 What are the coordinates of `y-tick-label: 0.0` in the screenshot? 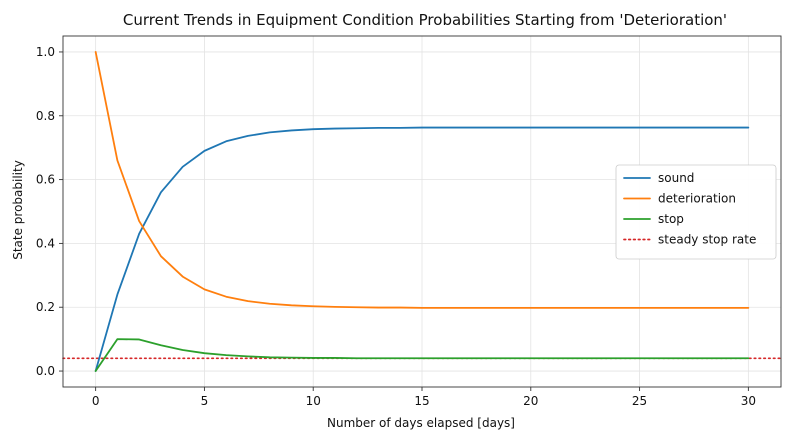 It's located at (45, 371).